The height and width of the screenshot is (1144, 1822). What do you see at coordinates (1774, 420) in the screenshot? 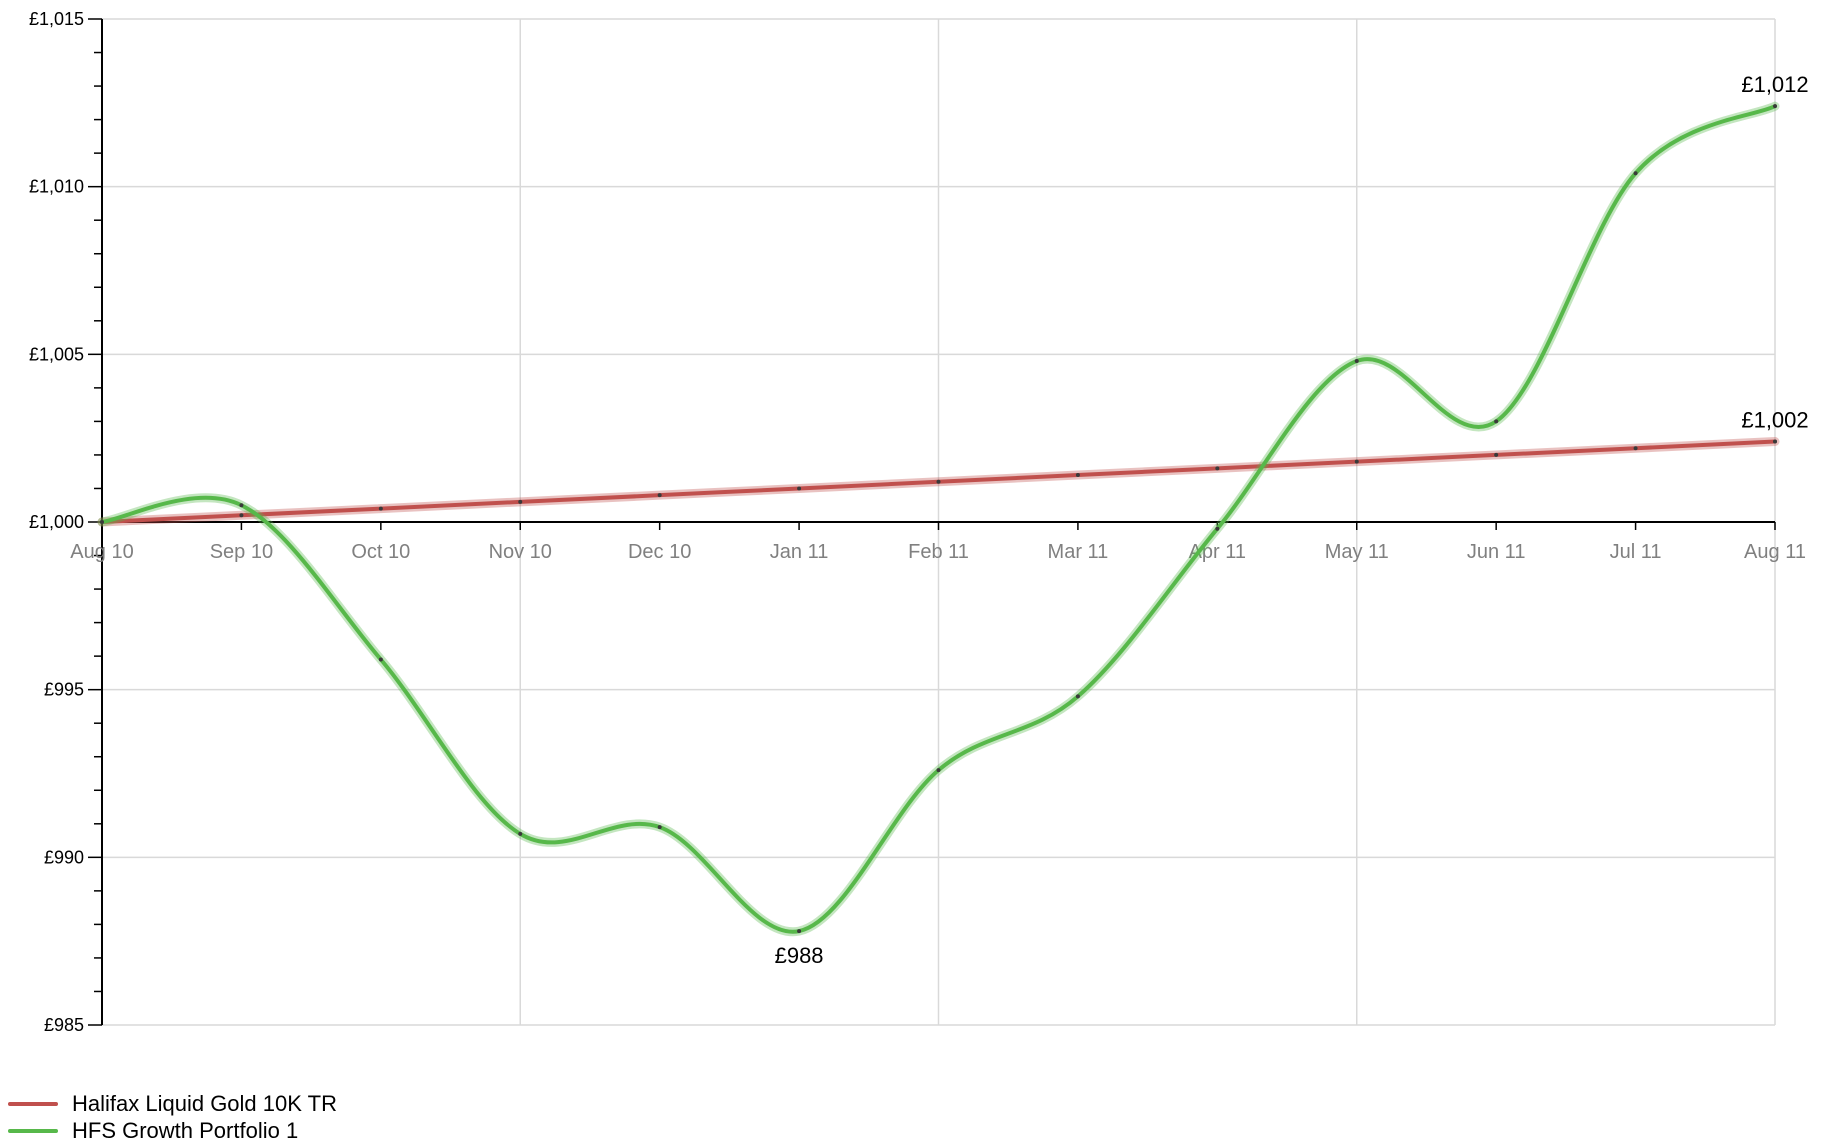
I see `data-label: £1,002` at bounding box center [1774, 420].